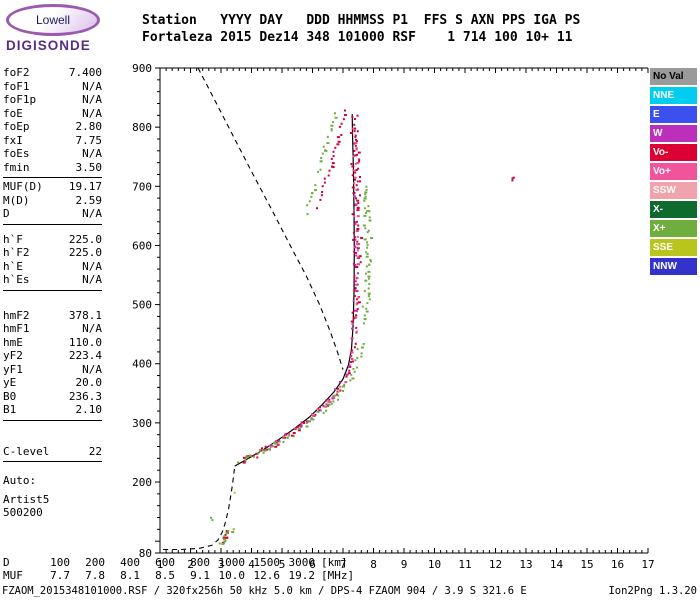 Image resolution: width=700 pixels, height=600 pixels. I want to click on auto-line-500200: 500200, so click(23, 512).